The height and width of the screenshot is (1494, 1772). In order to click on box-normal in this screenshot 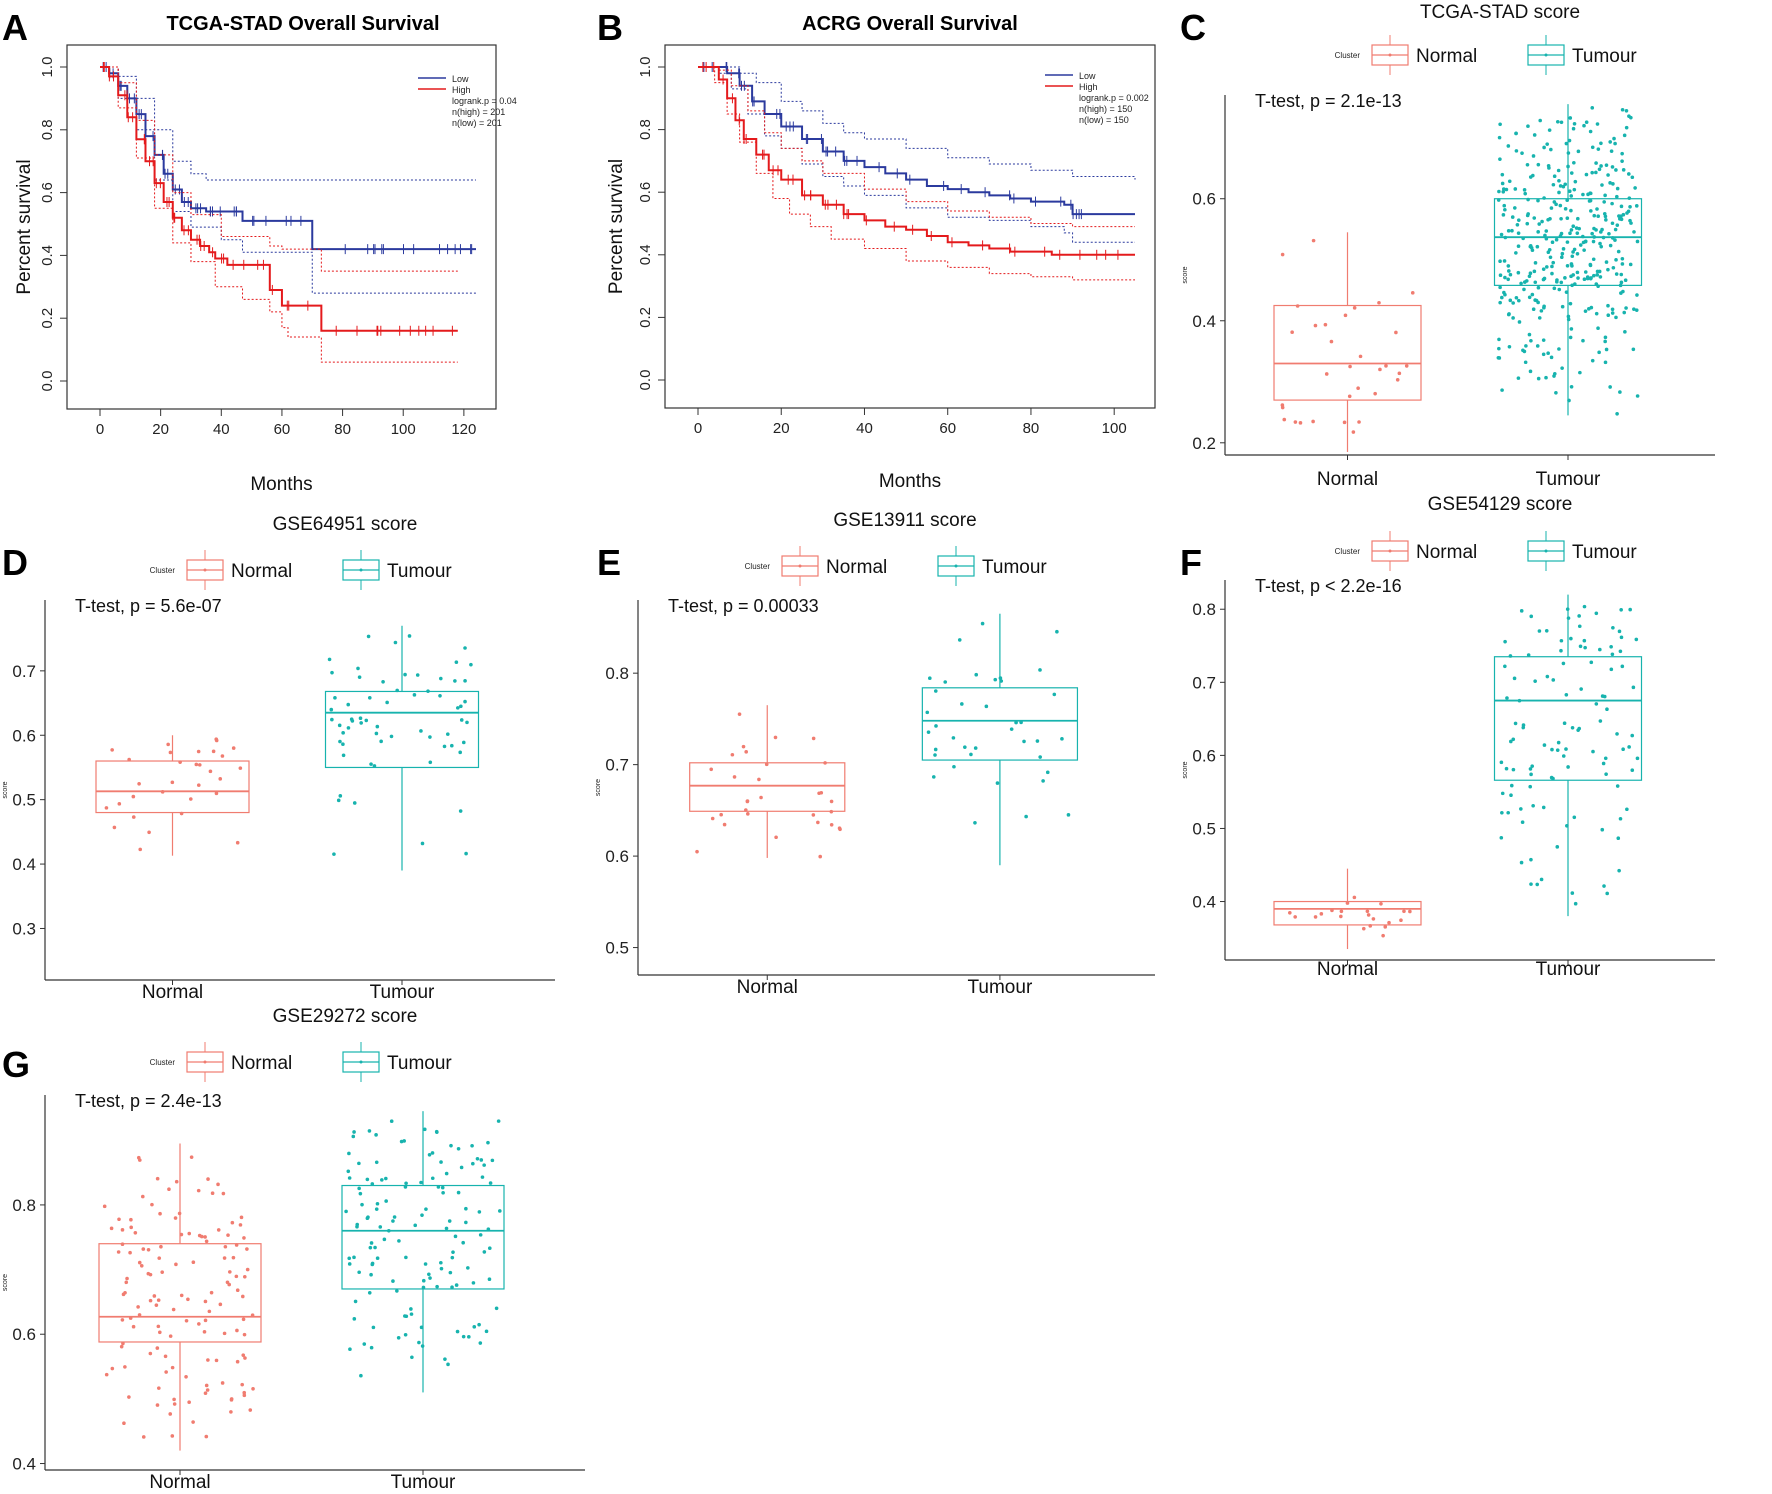, I will do `click(180, 1293)`.